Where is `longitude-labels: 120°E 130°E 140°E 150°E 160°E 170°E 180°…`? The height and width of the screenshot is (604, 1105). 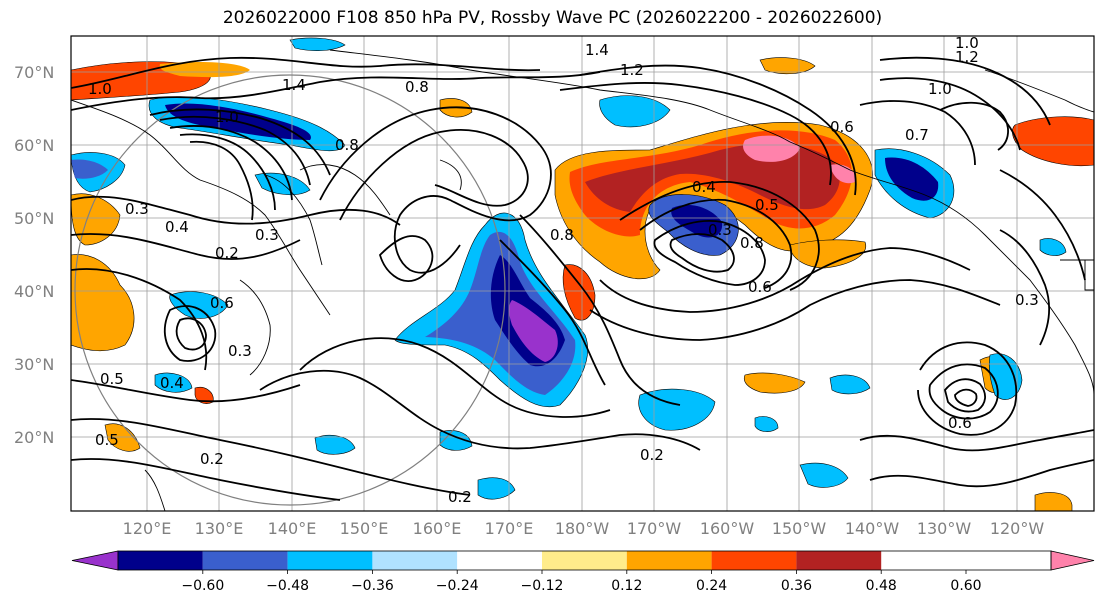
longitude-labels: 120°E 130°E 140°E 150°E 160°E 170°E 180°… is located at coordinates (584, 528).